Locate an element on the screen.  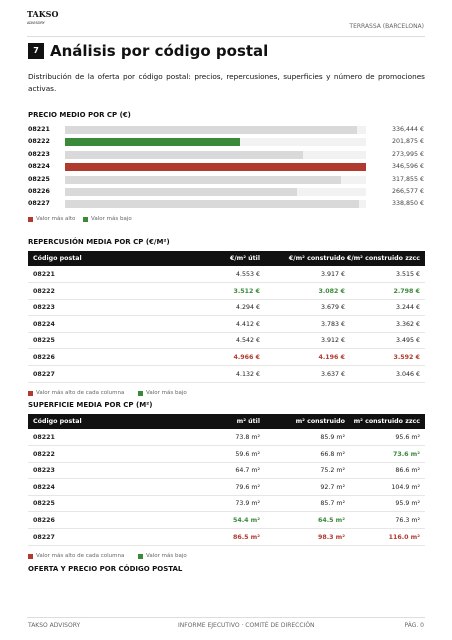
footer-center: INFORME EJECUTIVO · COMITÉ DE DIRECCIÓN is located at coordinates (246, 625).